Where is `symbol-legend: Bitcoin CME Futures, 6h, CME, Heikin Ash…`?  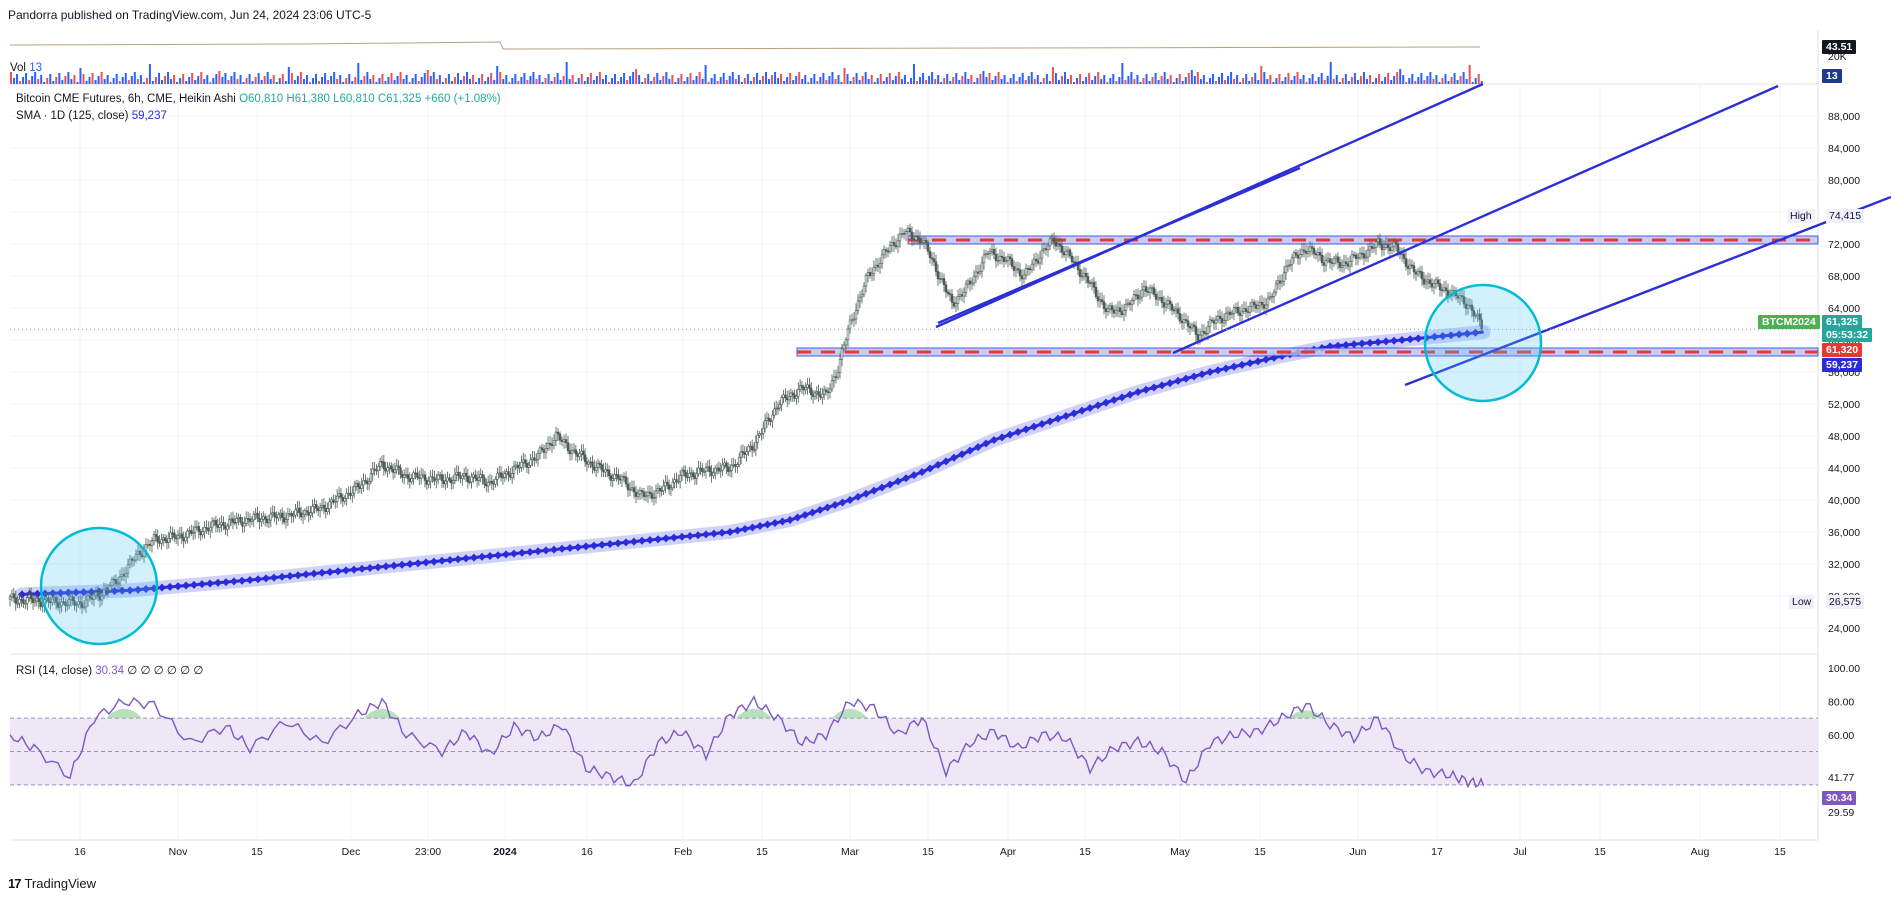 symbol-legend: Bitcoin CME Futures, 6h, CME, Heikin Ash… is located at coordinates (258, 99).